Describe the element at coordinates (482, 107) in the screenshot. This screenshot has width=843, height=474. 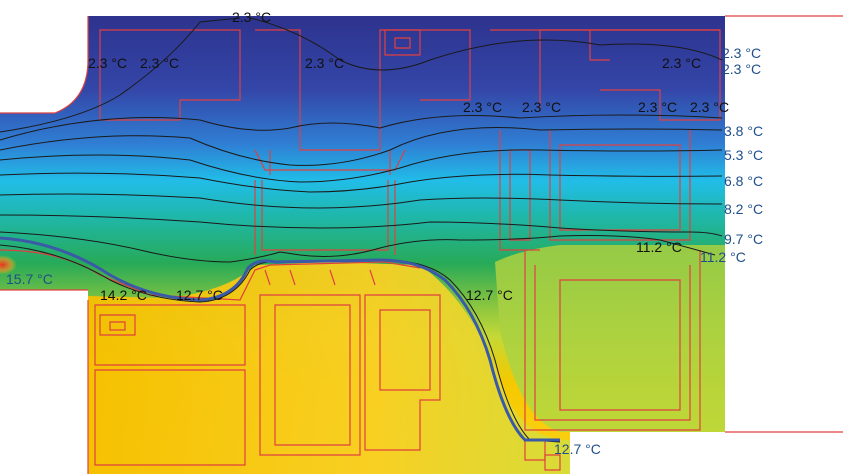
I see `label-mid-a: 2.3 °C` at that location.